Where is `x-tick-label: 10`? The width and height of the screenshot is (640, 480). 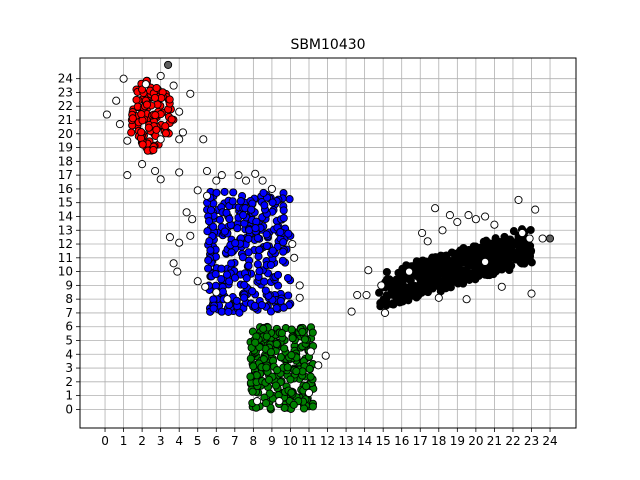
x-tick-label: 10 is located at coordinates (290, 441).